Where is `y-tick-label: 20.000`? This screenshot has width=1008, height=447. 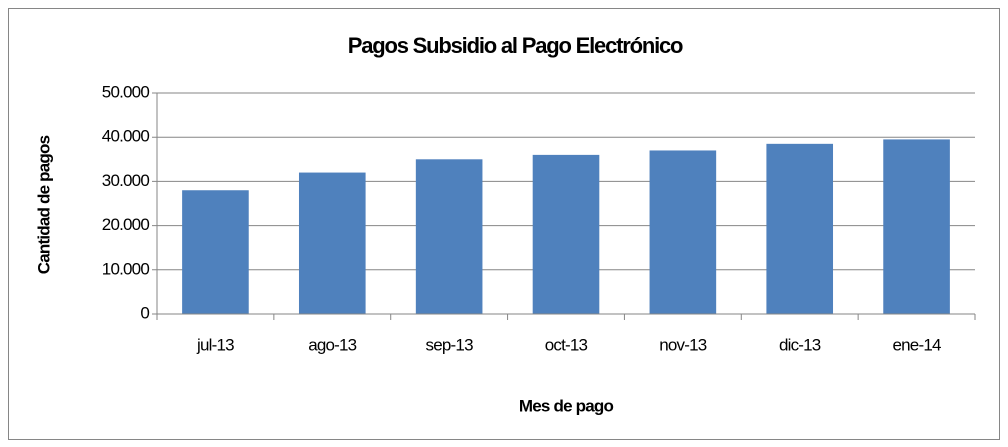 y-tick-label: 20.000 is located at coordinates (126, 224).